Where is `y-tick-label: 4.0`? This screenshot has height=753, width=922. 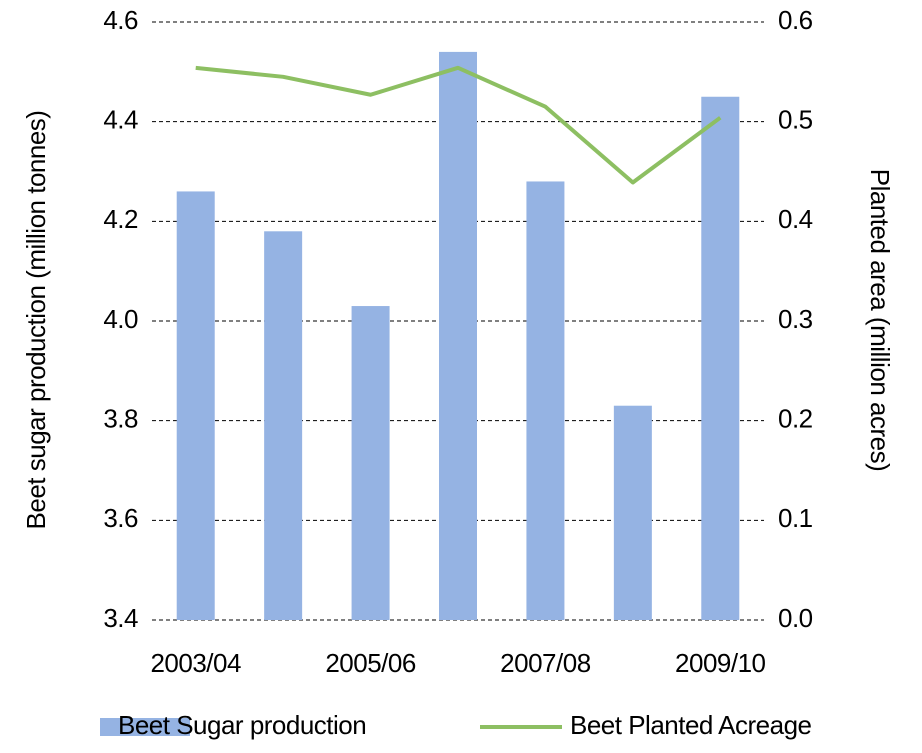
y-tick-label: 4.0 is located at coordinates (120, 319).